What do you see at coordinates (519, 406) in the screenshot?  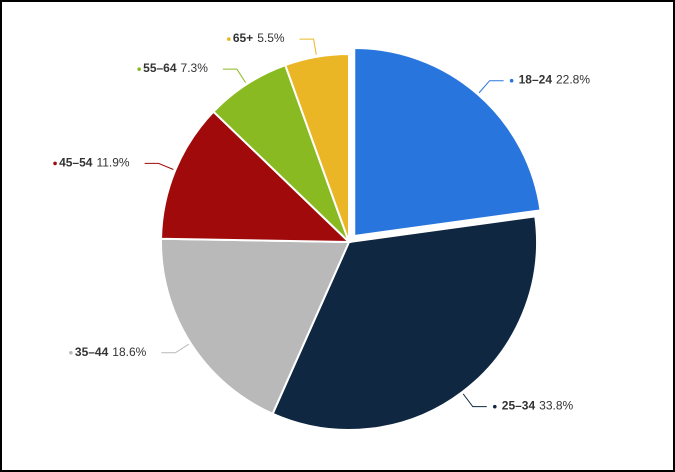 I see `category-label: 25–34` at bounding box center [519, 406].